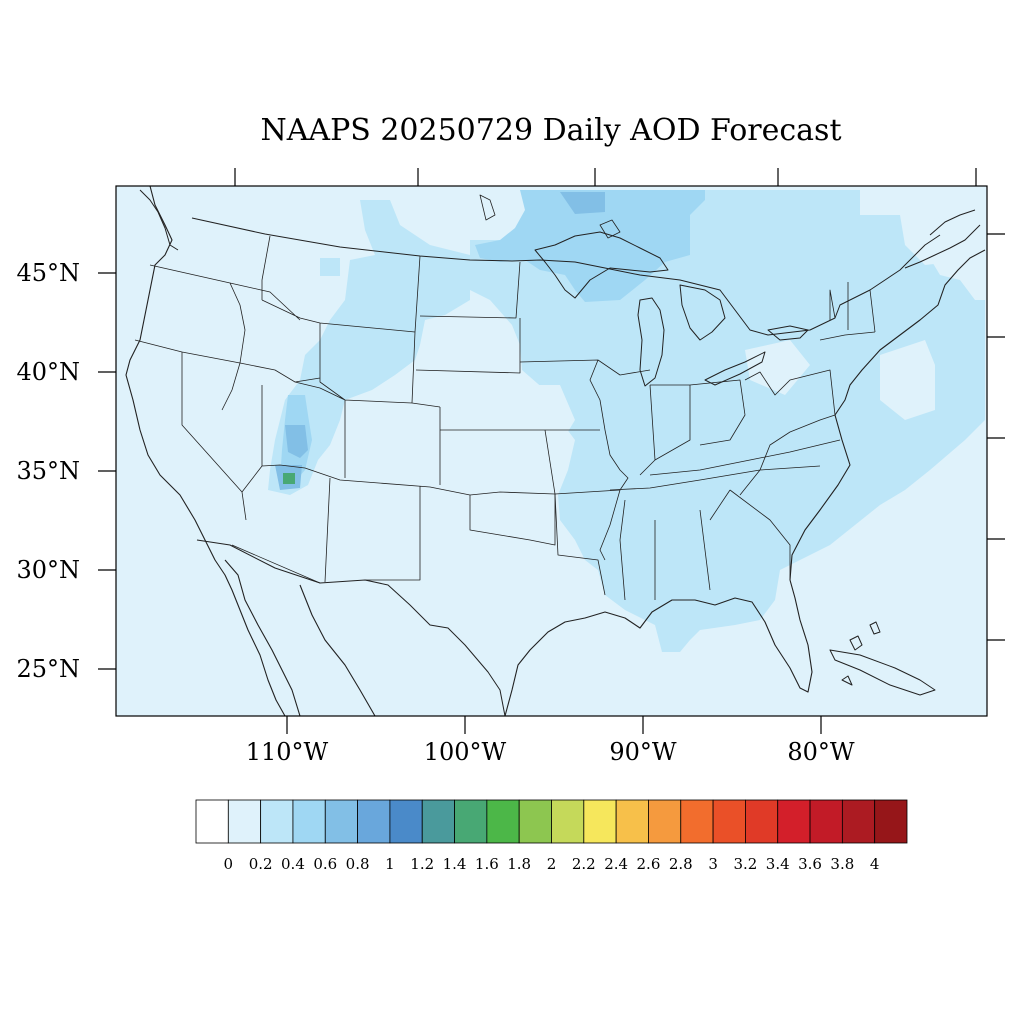 This screenshot has width=1024, height=1024. What do you see at coordinates (778, 864) in the screenshot?
I see `colorbar-tick-label: 3.4` at bounding box center [778, 864].